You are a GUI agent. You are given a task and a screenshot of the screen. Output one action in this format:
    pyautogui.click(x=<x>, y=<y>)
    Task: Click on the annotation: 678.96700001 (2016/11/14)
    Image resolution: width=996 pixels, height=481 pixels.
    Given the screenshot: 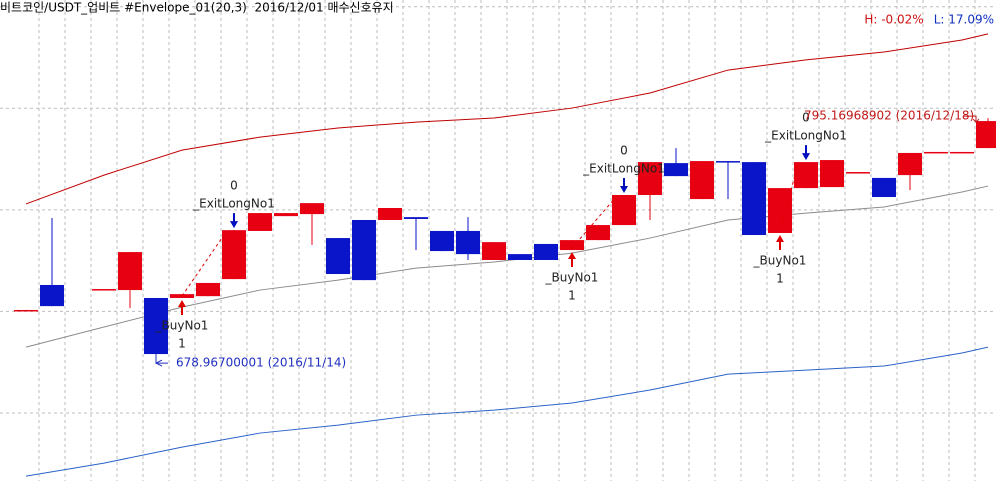 What is the action you would take?
    pyautogui.click(x=261, y=363)
    